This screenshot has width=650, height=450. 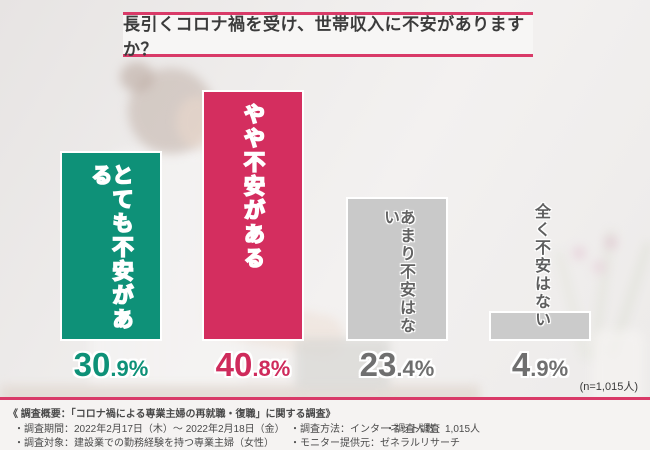 I want to click on value-label-not-very-anxious: 23.4%, so click(x=397, y=364).